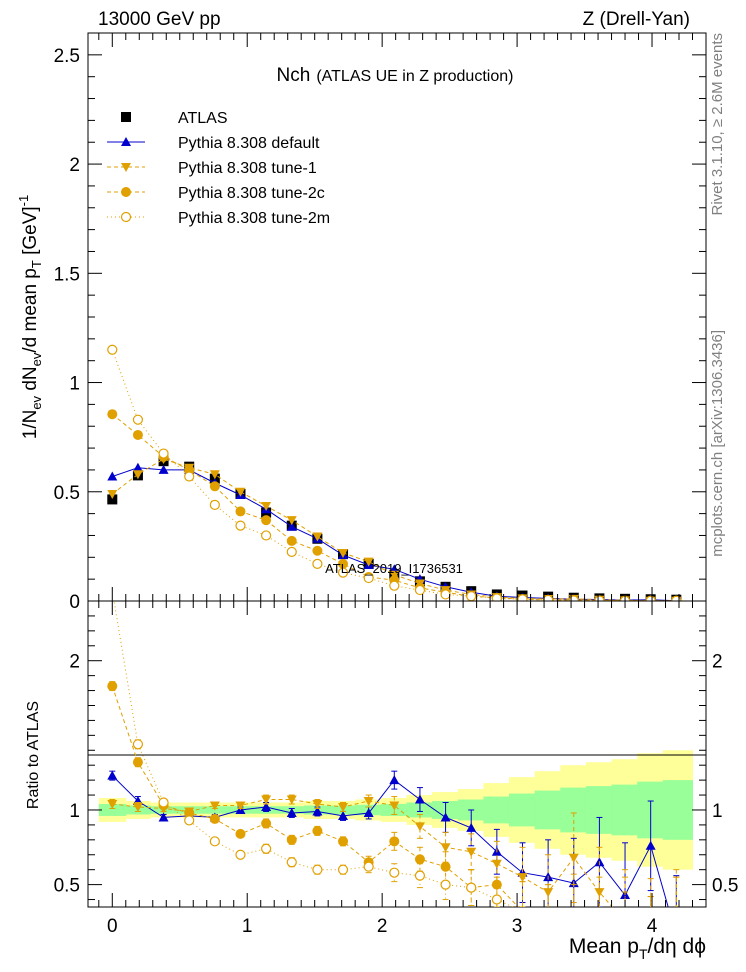 The height and width of the screenshot is (972, 746). What do you see at coordinates (362, 853) in the screenshot?
I see `ratio-line-tune1` at bounding box center [362, 853].